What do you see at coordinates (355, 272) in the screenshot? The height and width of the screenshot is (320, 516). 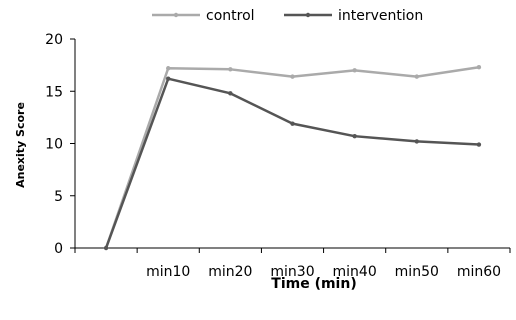 I see `x-tick-label: min40` at bounding box center [355, 272].